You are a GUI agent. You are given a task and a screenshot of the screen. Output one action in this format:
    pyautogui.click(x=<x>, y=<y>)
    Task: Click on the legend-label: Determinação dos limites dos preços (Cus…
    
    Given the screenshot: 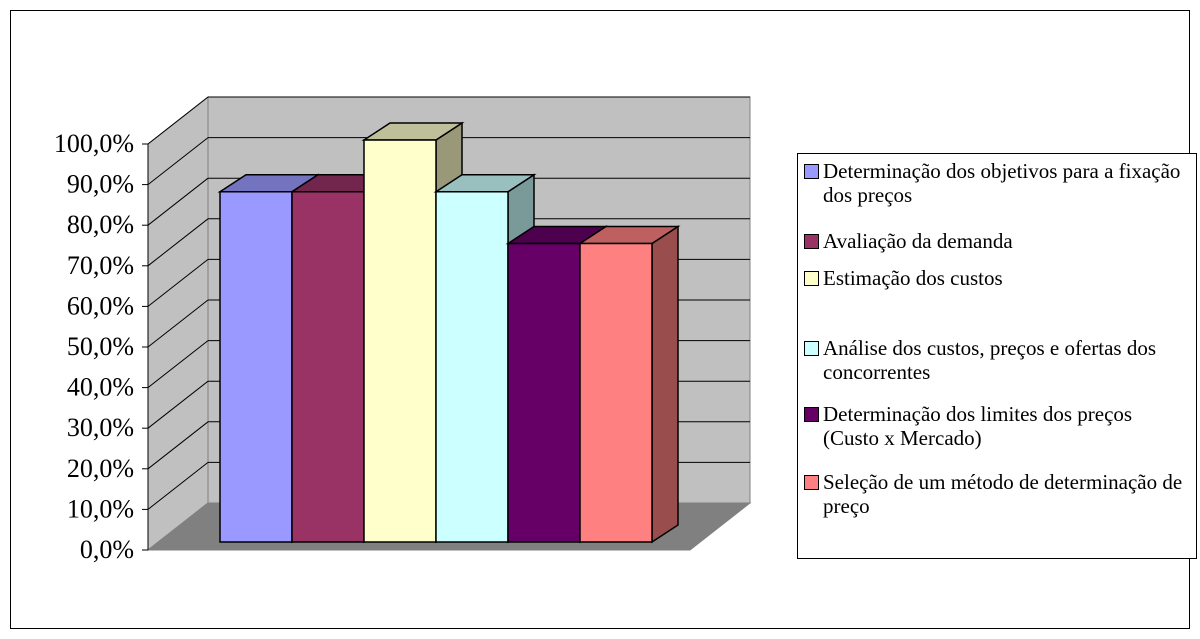 What is the action you would take?
    pyautogui.click(x=978, y=426)
    